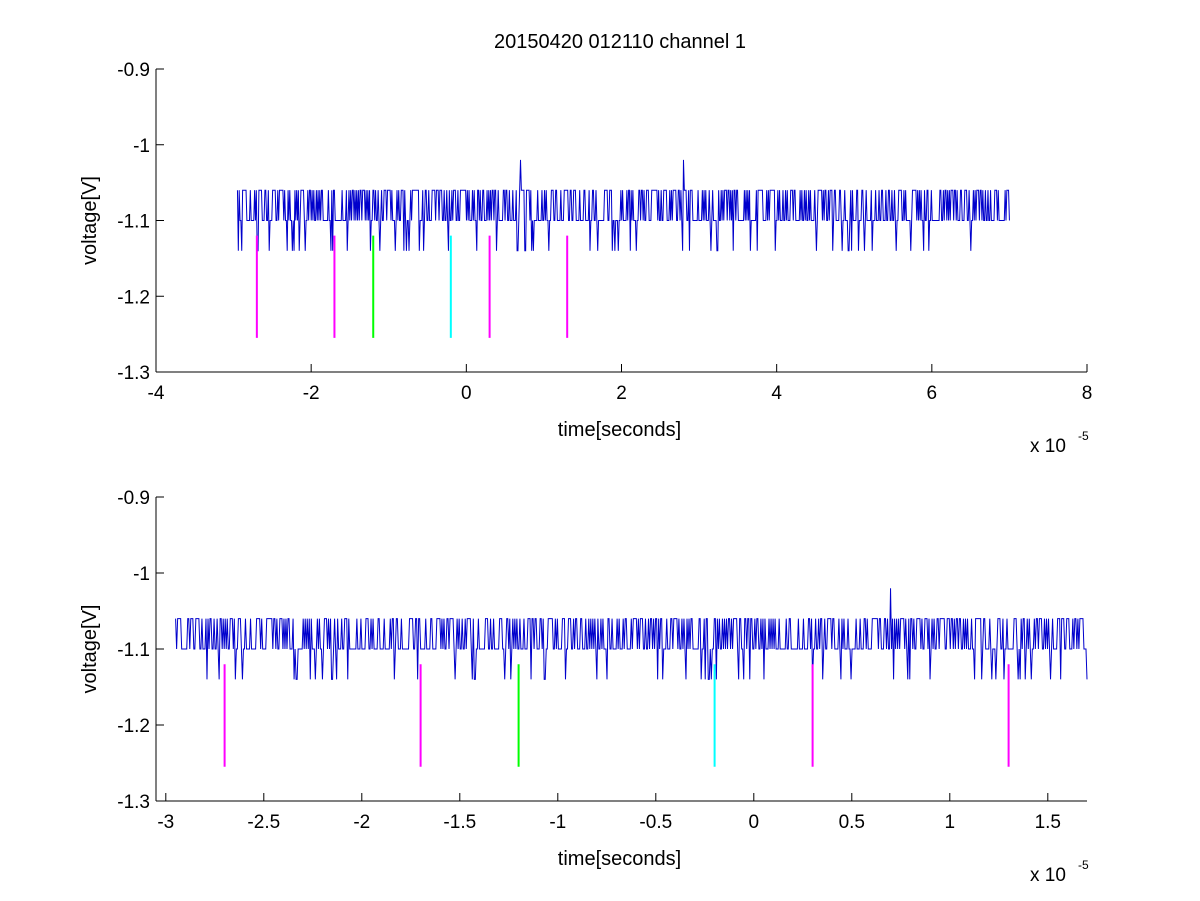  I want to click on x-tick-label: -0.5, so click(655, 822).